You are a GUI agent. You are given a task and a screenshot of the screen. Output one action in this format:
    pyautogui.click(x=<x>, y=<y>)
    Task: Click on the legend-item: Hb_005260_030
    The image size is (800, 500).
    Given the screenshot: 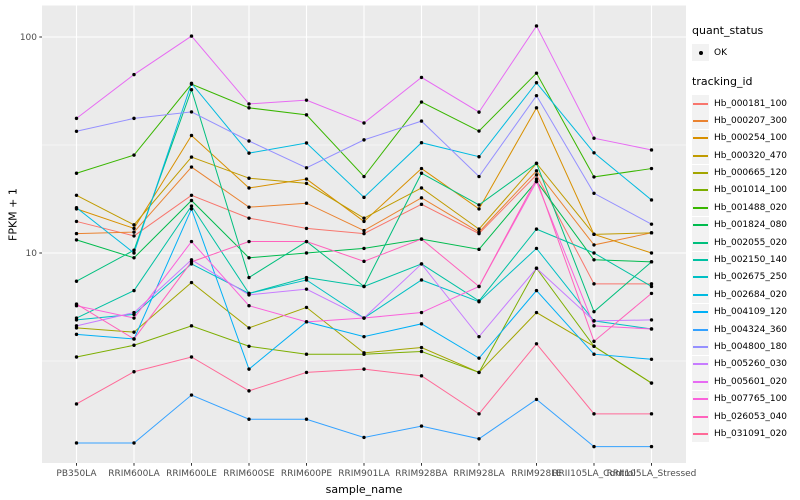 What is the action you would take?
    pyautogui.click(x=745, y=364)
    